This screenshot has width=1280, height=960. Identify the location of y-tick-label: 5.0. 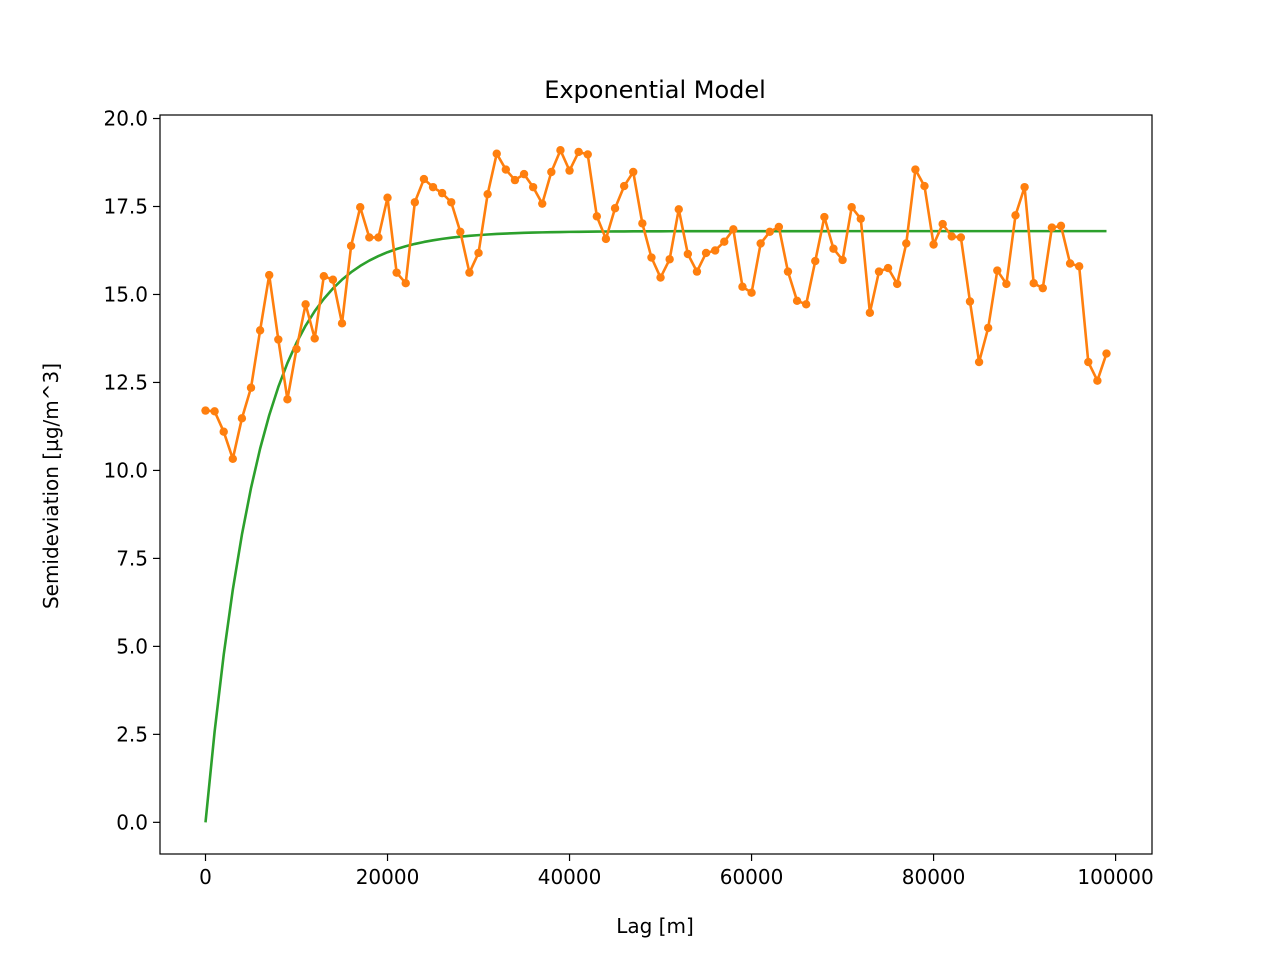
(132, 646).